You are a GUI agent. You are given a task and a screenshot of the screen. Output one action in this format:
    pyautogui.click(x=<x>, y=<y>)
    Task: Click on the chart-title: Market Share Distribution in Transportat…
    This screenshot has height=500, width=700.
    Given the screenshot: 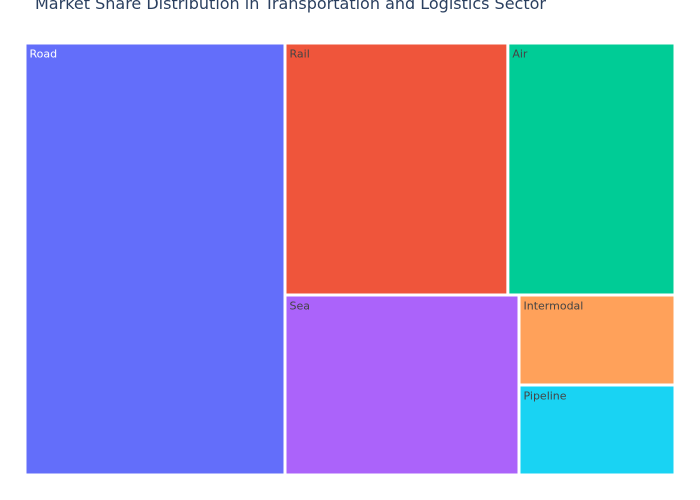 What is the action you would take?
    pyautogui.click(x=290, y=6)
    